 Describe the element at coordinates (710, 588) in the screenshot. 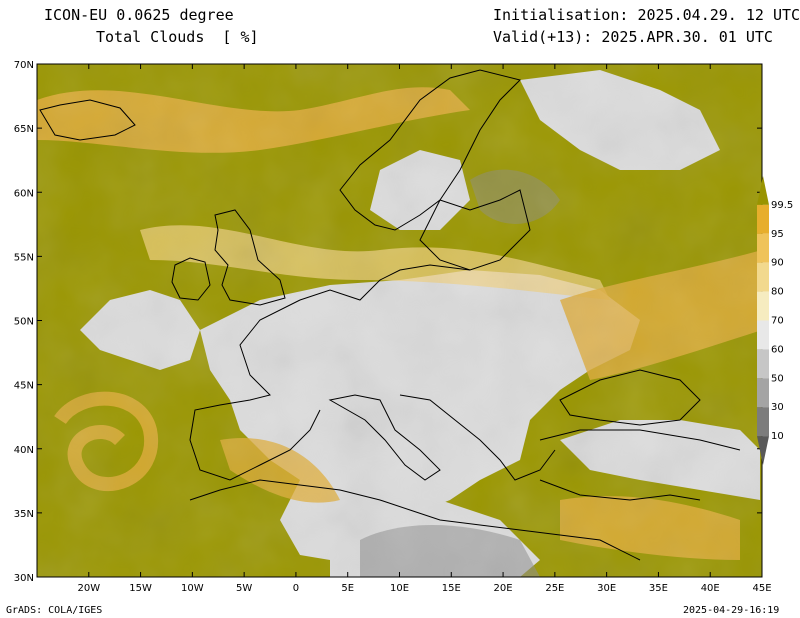

I see `lon-label: 40E` at that location.